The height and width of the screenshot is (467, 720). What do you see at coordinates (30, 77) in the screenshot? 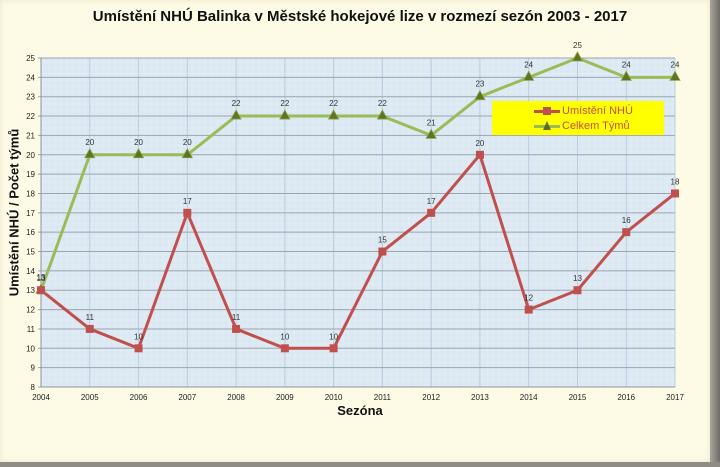
I see `y-tick-label: 24` at bounding box center [30, 77].